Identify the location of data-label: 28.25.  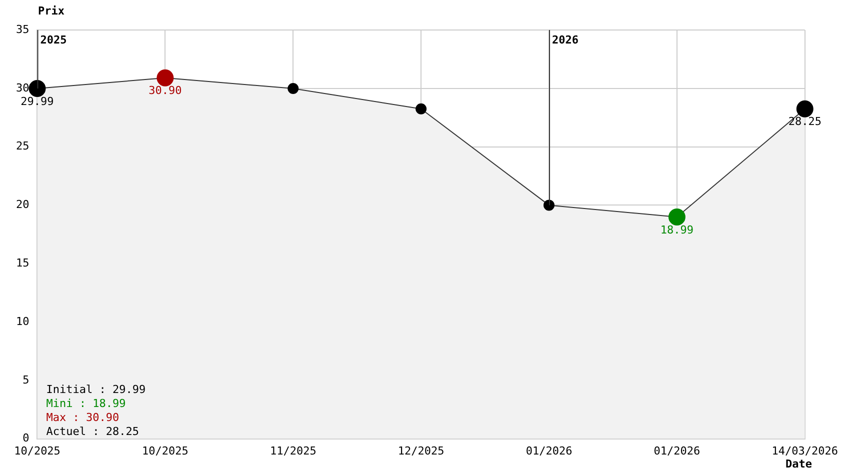
(805, 121).